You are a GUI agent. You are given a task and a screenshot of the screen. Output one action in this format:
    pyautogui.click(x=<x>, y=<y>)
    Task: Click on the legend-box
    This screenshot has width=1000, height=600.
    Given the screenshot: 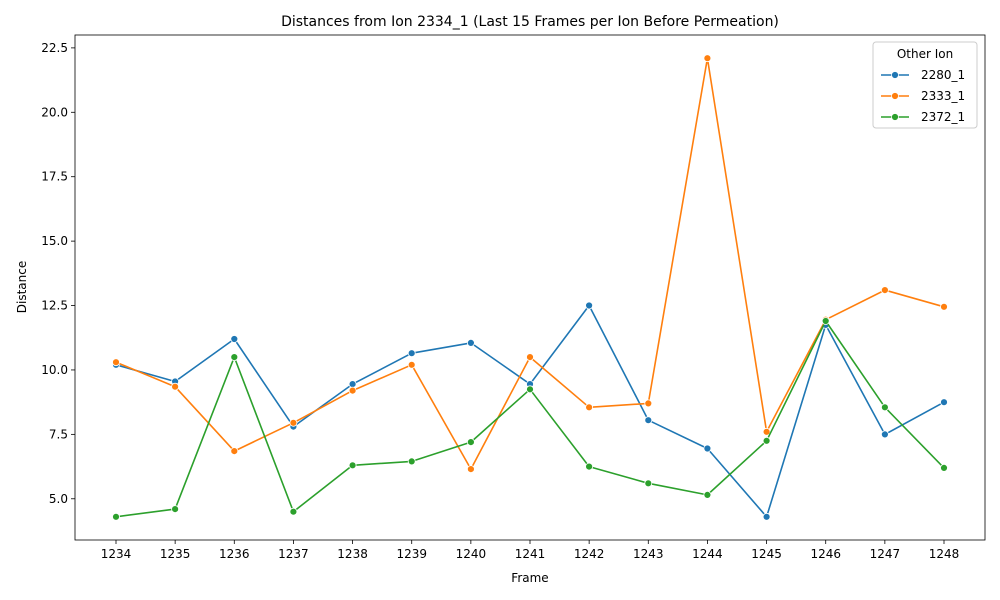 What is the action you would take?
    pyautogui.click(x=925, y=85)
    